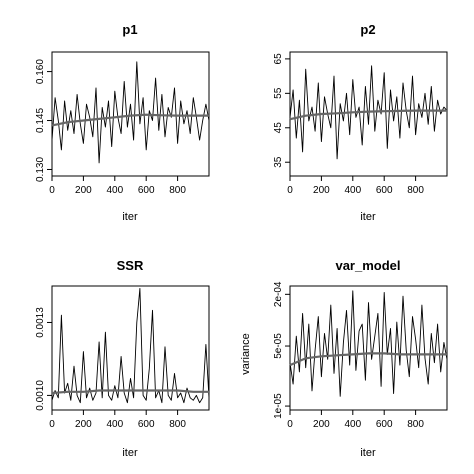  I want to click on y-tick-label: 0.130, so click(40, 169).